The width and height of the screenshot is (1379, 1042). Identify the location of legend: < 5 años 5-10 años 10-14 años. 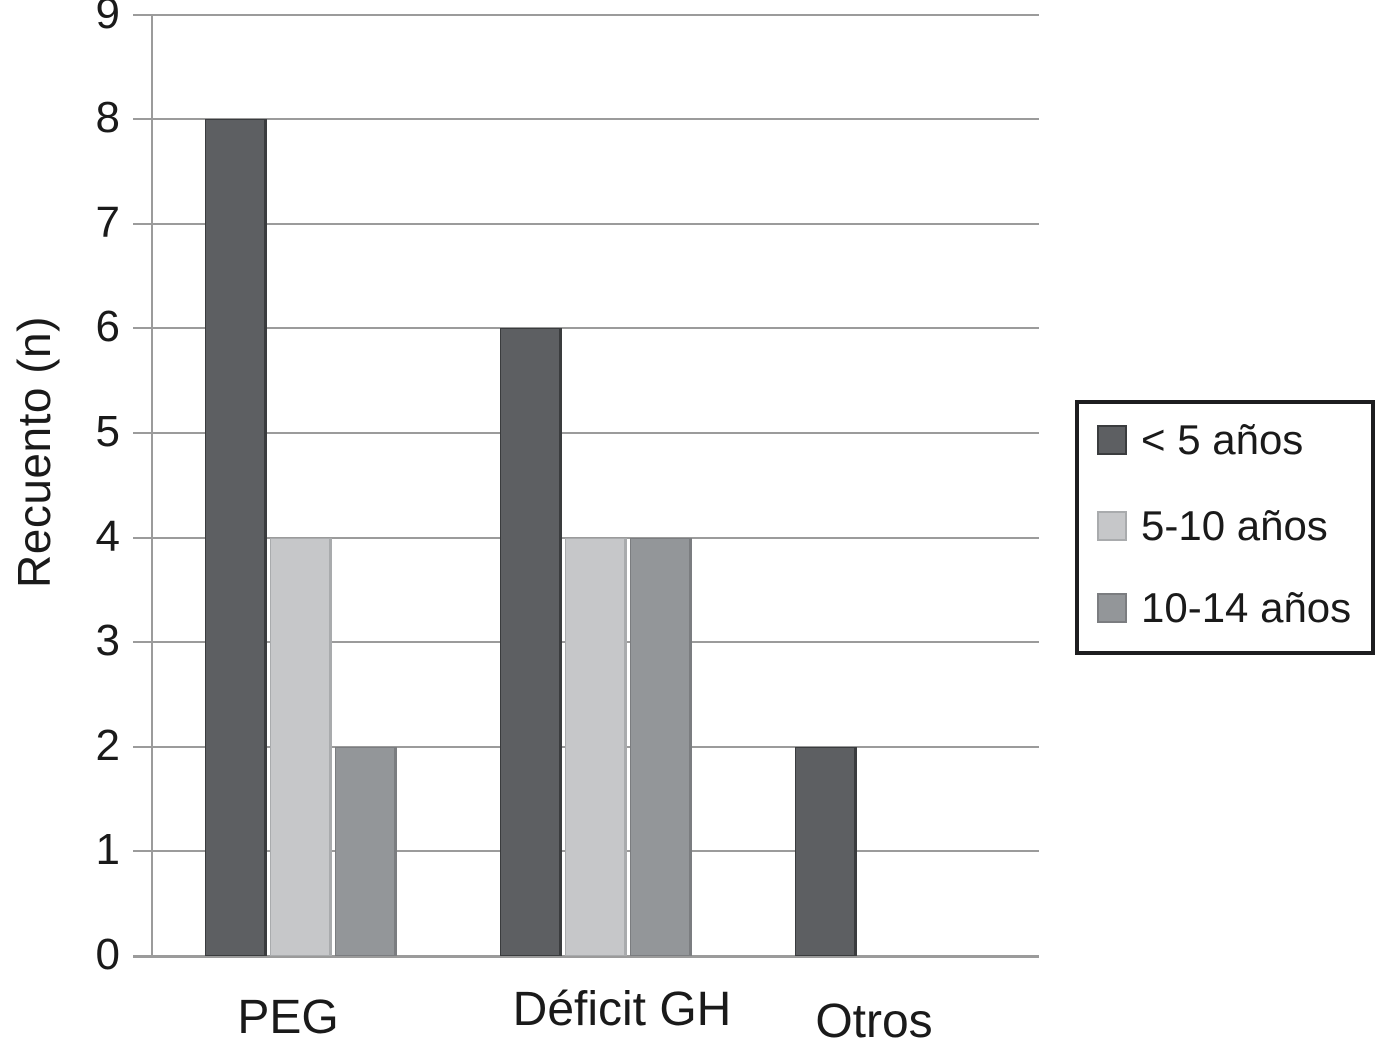
(1225, 527).